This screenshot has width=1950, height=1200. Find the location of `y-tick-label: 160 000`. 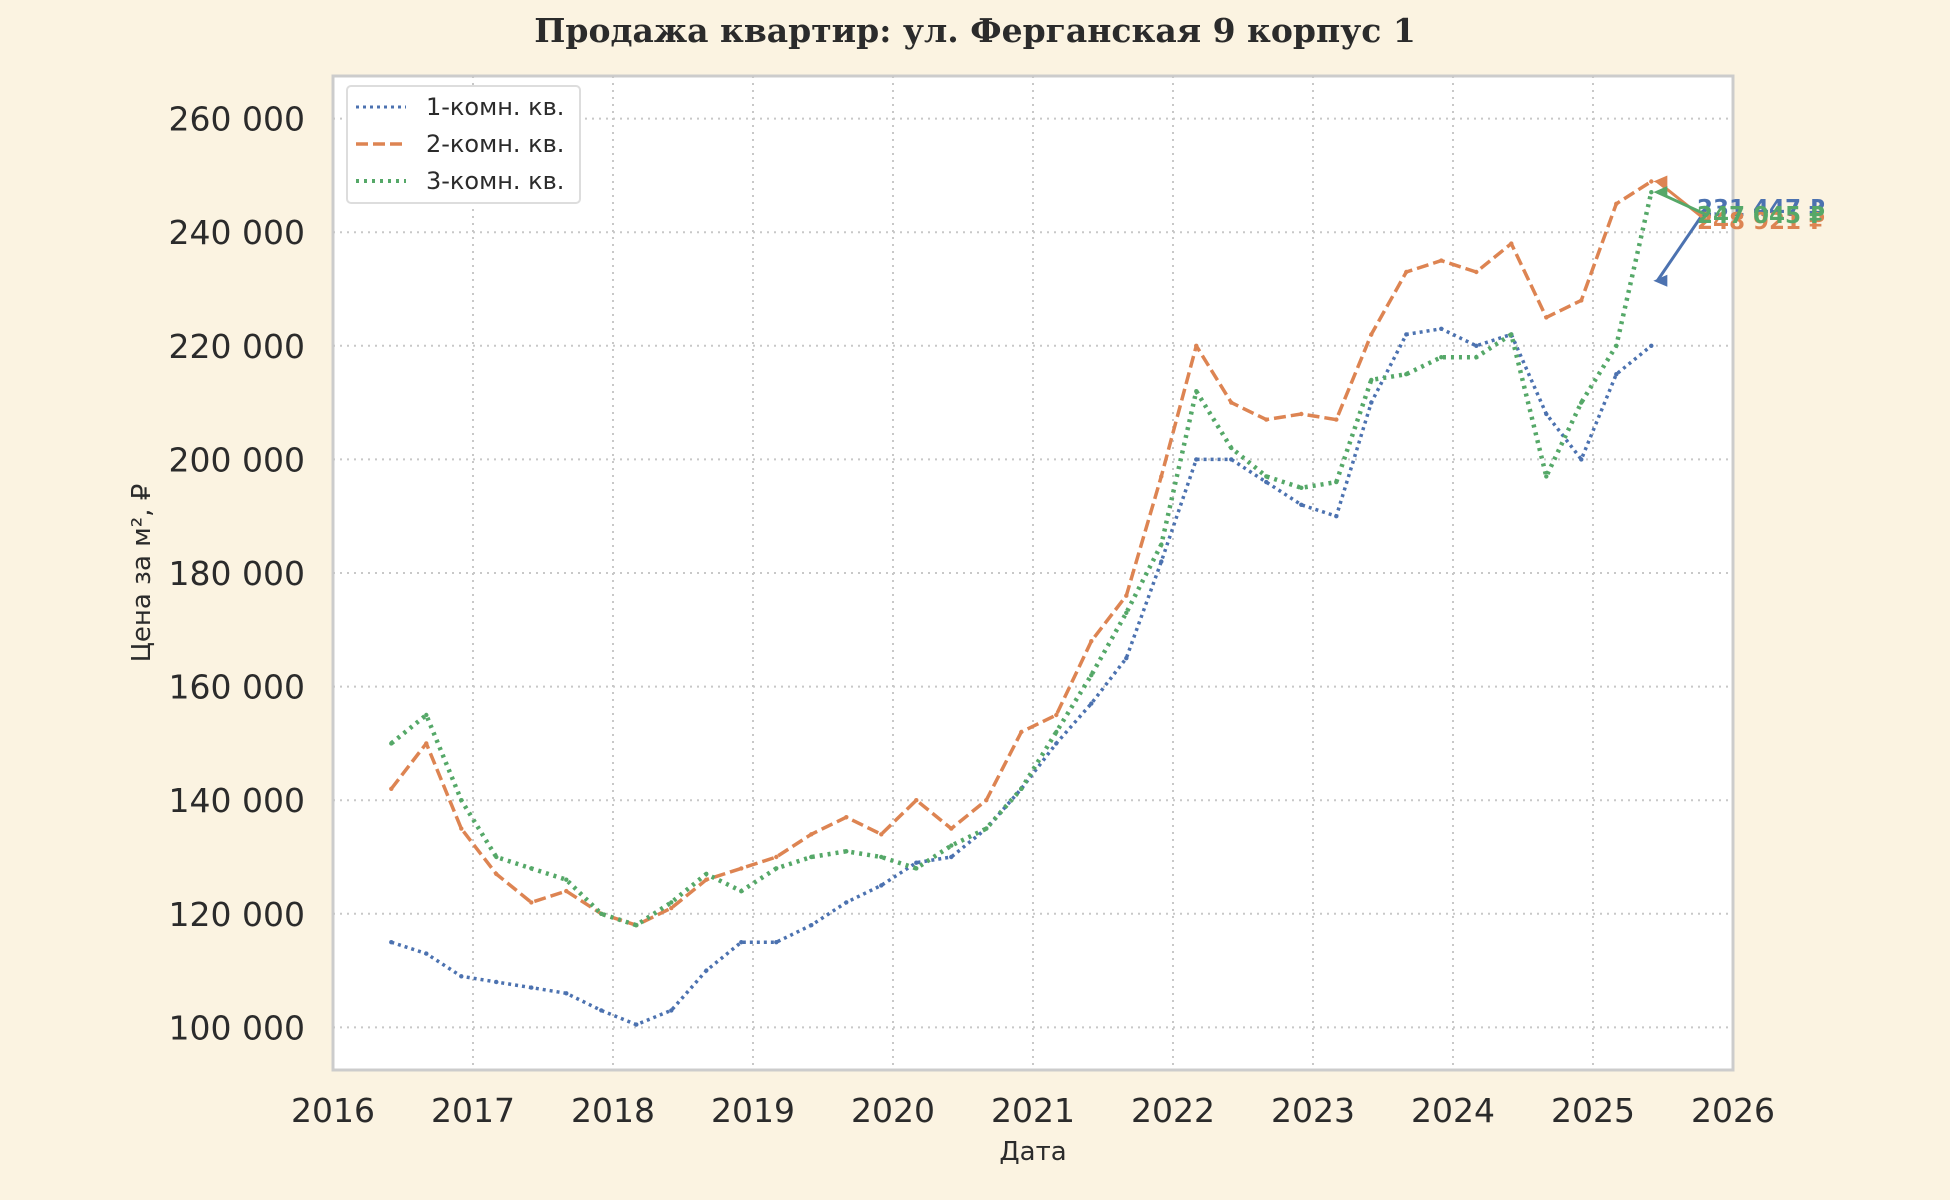

y-tick-label: 160 000 is located at coordinates (237, 687).